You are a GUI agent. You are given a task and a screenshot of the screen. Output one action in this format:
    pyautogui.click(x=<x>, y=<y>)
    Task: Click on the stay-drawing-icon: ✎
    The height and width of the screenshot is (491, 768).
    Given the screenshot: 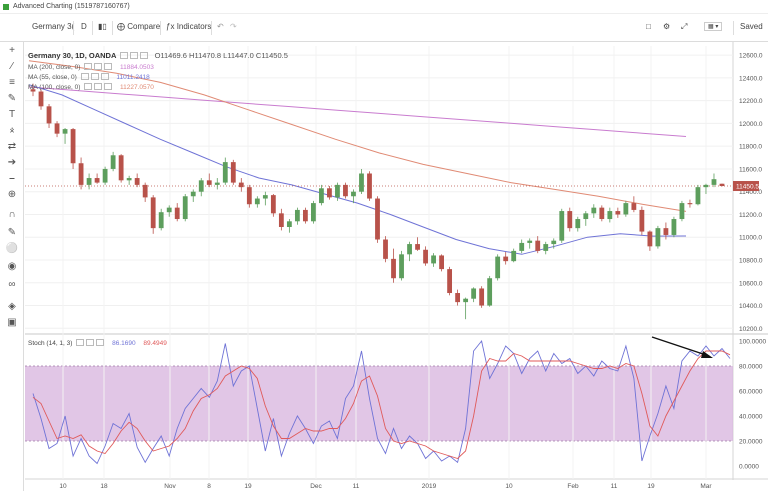 What is the action you would take?
    pyautogui.click(x=12, y=232)
    